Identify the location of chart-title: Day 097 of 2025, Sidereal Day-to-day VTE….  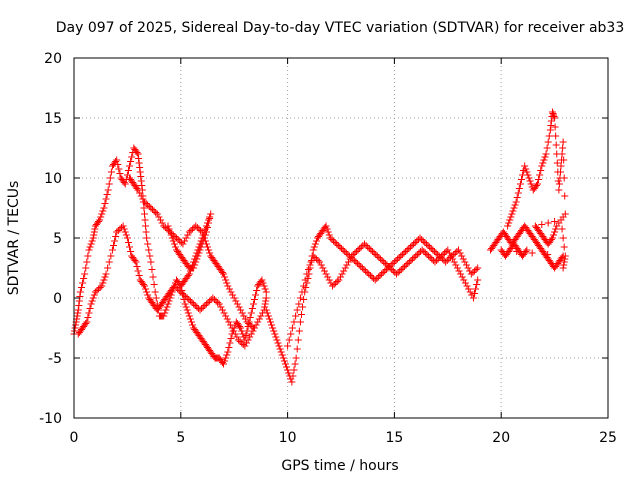
(340, 28).